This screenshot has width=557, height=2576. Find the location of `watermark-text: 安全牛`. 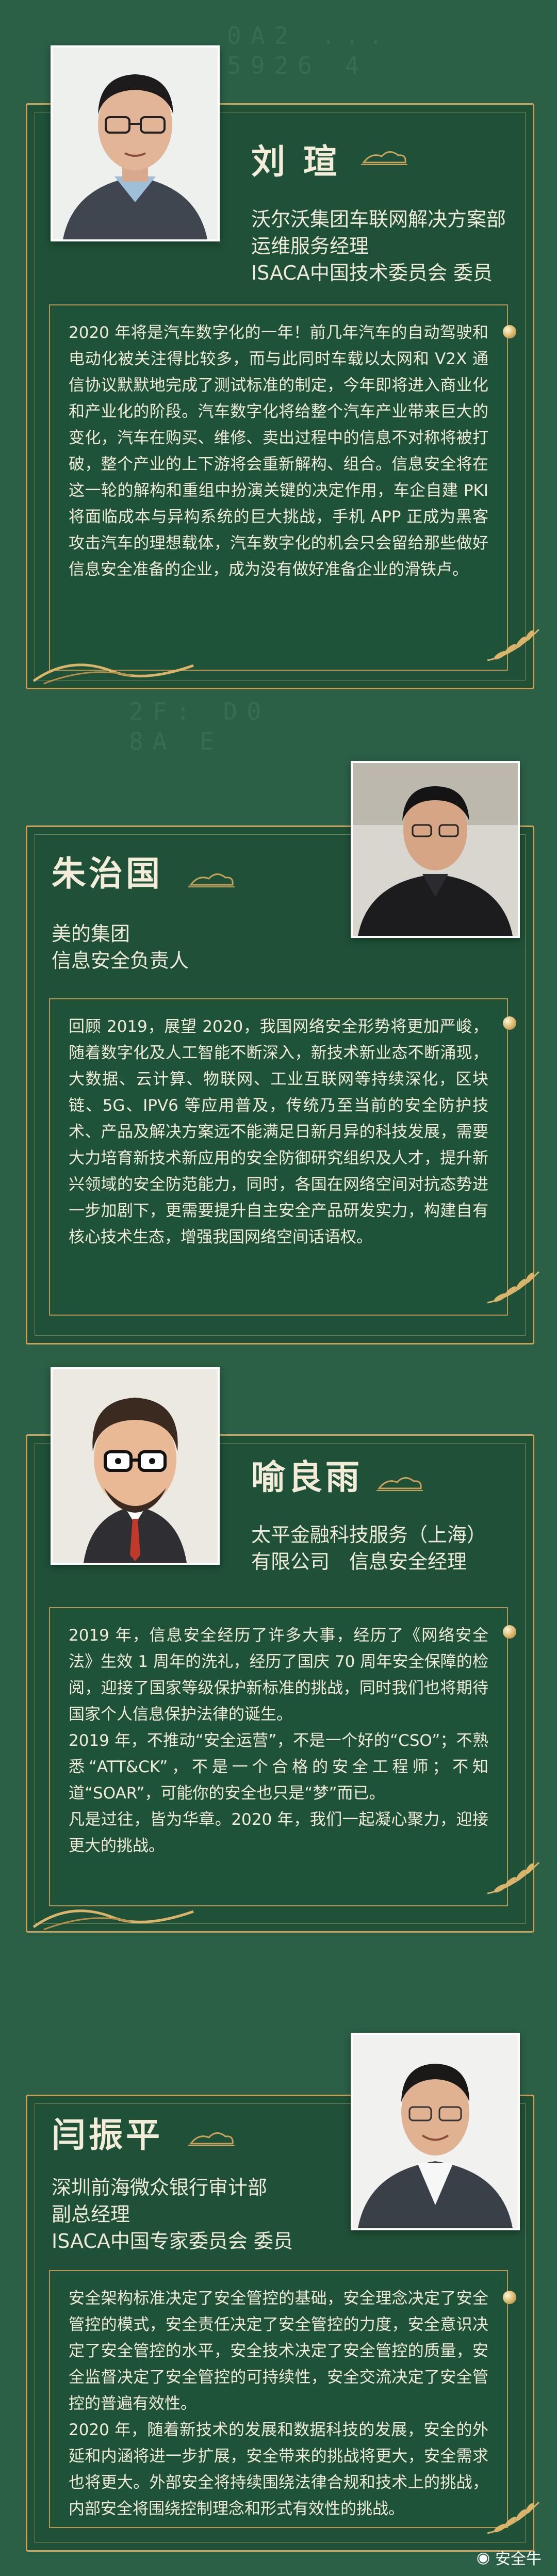

watermark-text: 安全牛 is located at coordinates (518, 2557).